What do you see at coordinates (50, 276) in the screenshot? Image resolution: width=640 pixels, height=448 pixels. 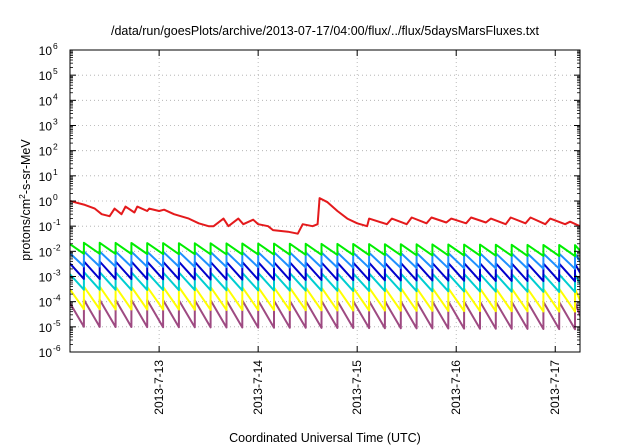 I see `y-tick-label: 10⁻³` at bounding box center [50, 276].